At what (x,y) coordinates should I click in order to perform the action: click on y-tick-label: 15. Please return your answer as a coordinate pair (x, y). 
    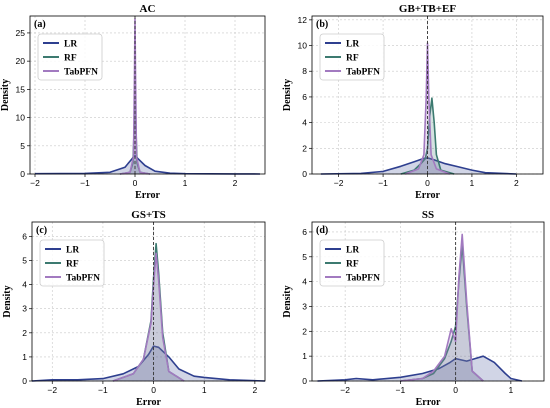
    Looking at the image, I should click on (21, 89).